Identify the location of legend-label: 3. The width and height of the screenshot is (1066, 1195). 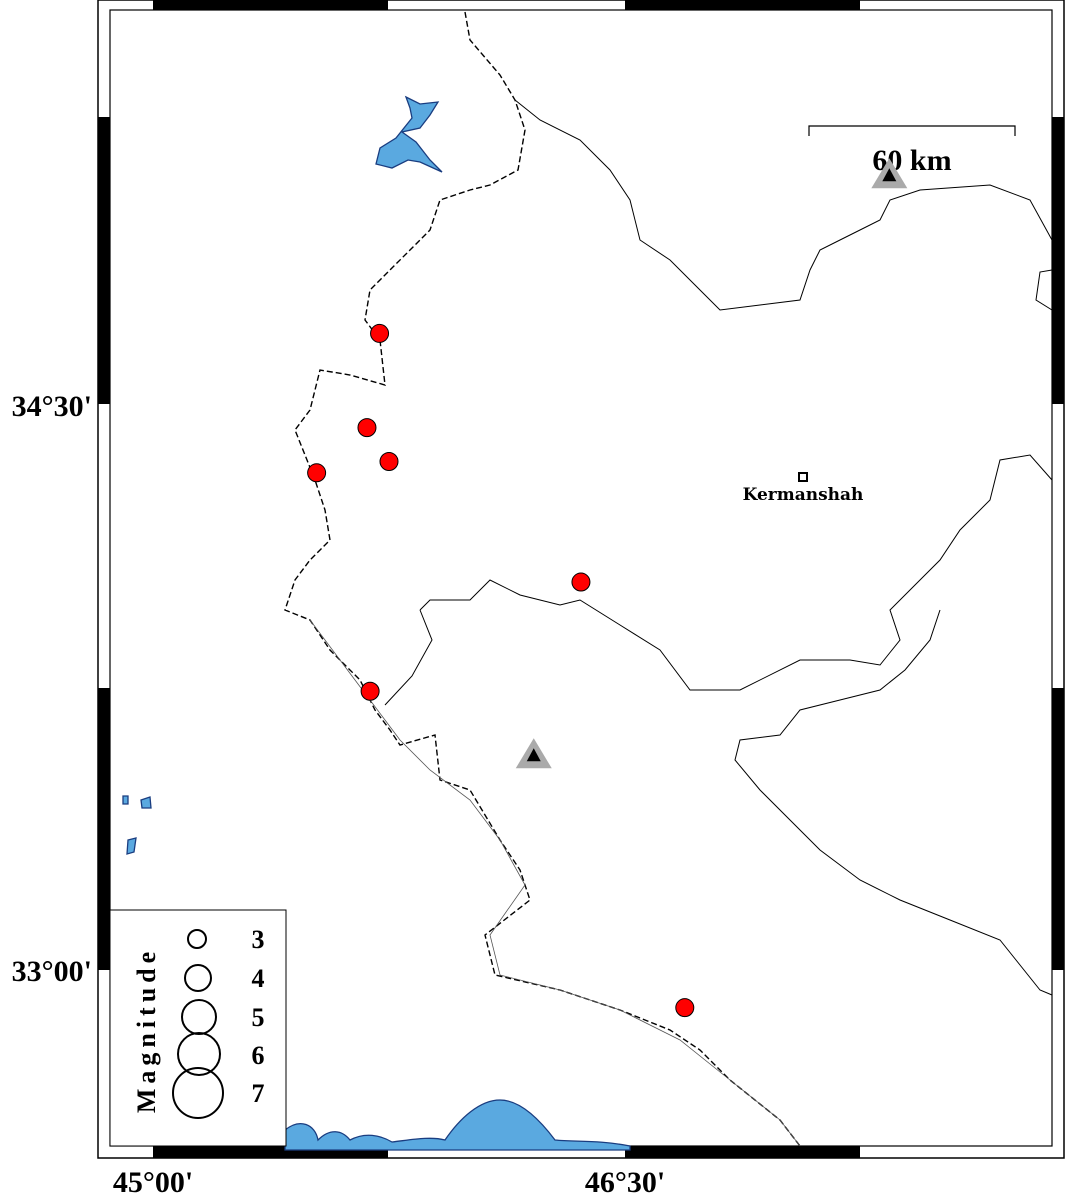
(258, 939).